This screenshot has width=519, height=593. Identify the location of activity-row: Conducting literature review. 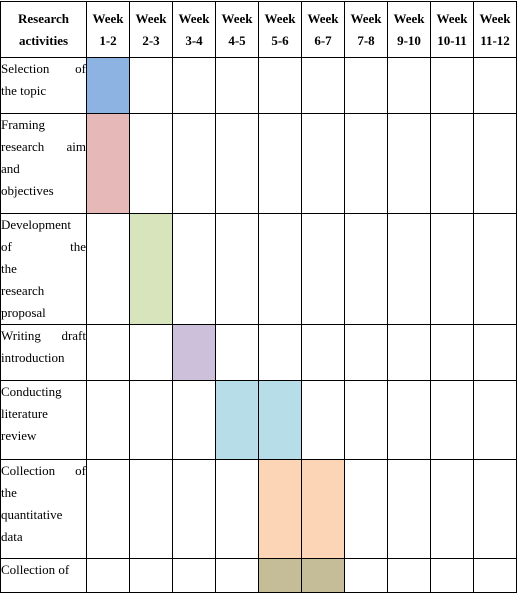
(258, 420).